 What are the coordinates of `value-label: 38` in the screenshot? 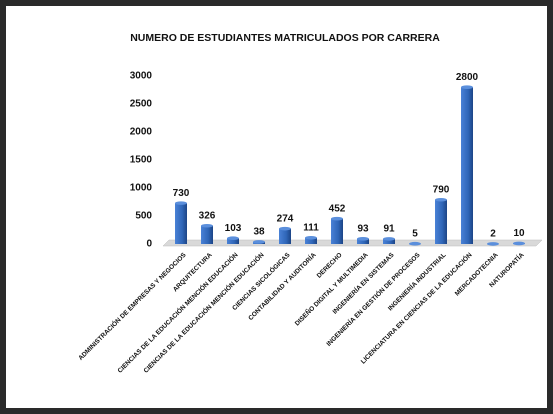 It's located at (259, 232).